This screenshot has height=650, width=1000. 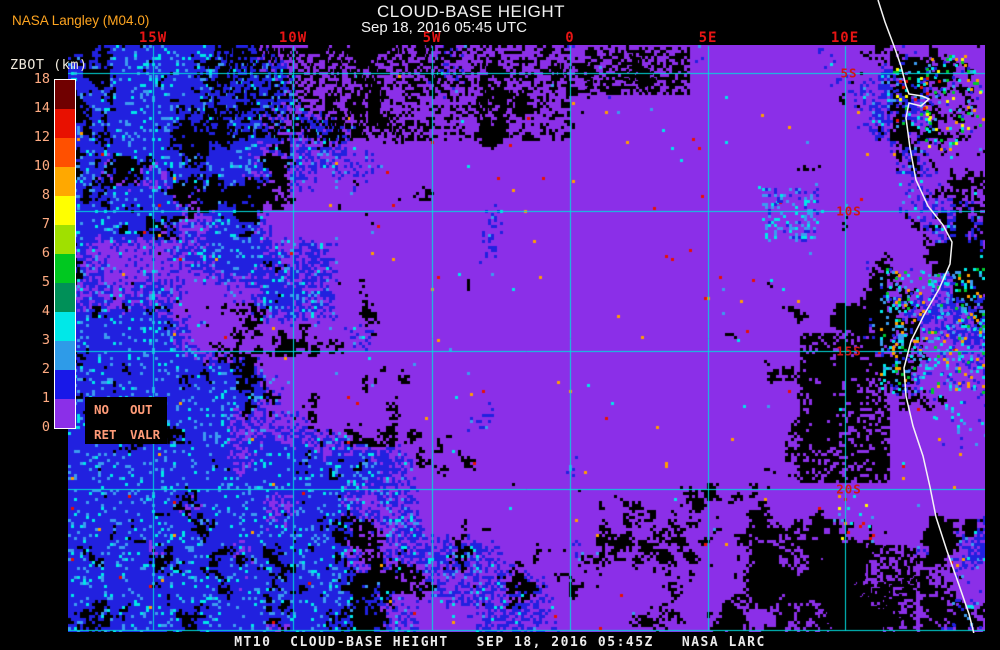 What do you see at coordinates (41, 137) in the screenshot?
I see `colorbar-tick-12: 12` at bounding box center [41, 137].